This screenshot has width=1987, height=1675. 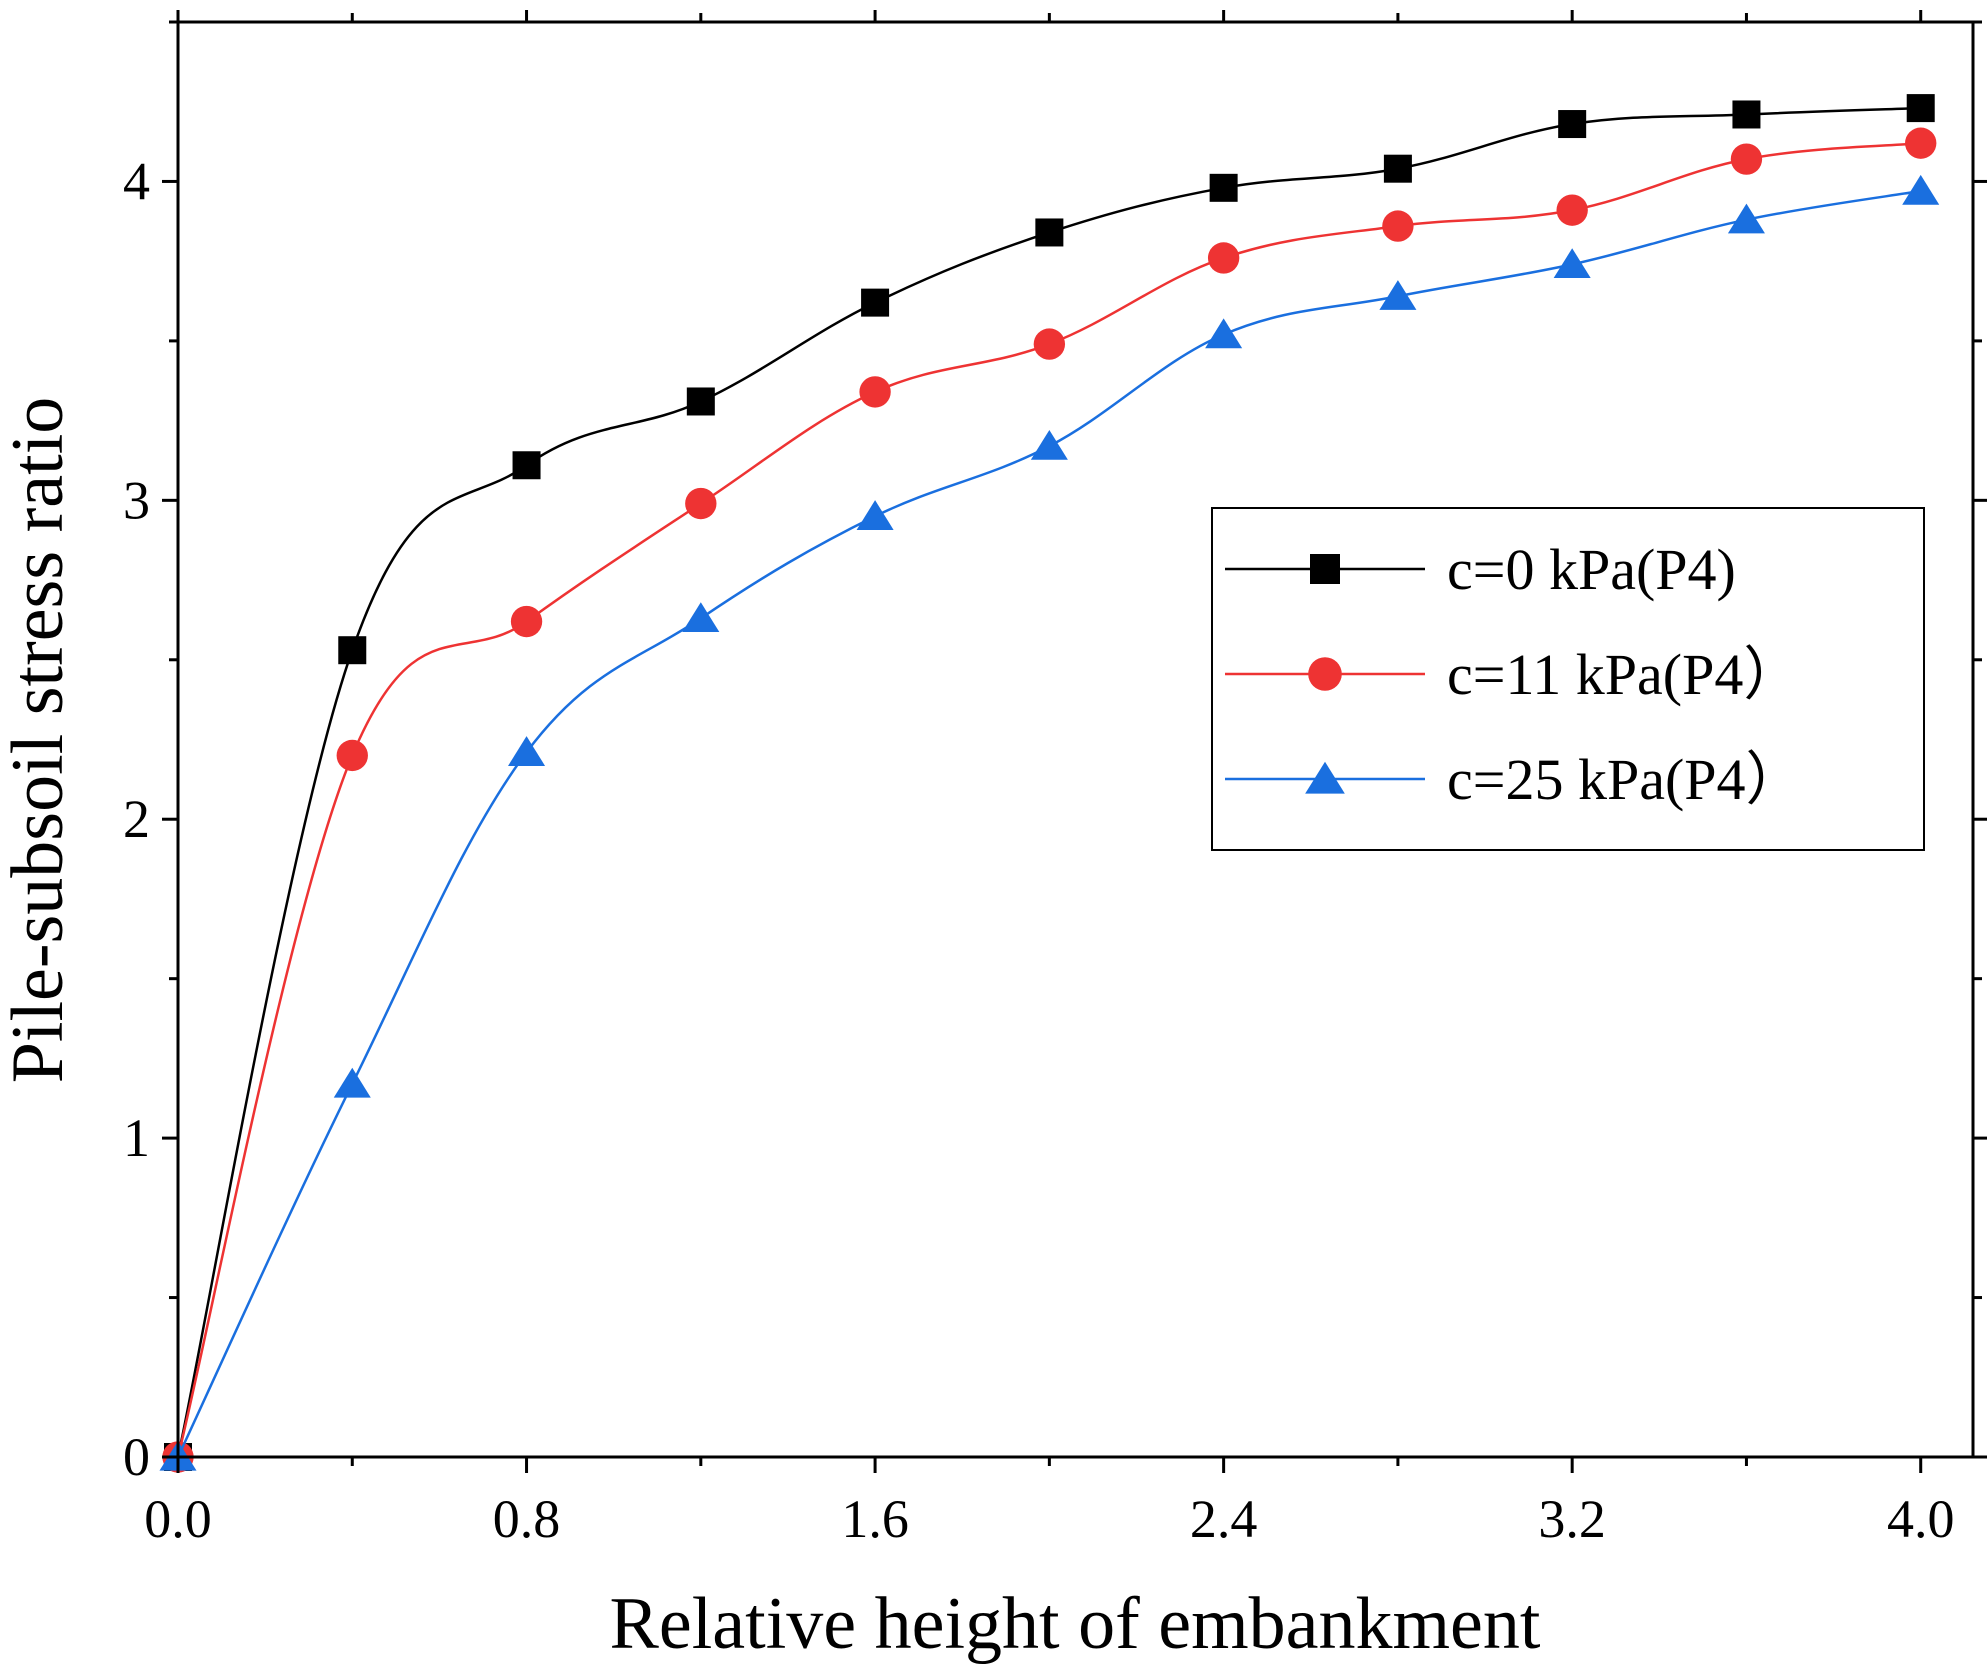 I want to click on legend-label-2: c=11 kPa(P4）, so click(x=1624, y=674).